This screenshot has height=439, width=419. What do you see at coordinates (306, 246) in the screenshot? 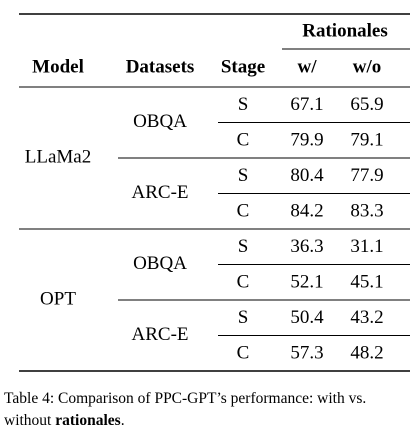
I see `value-cell: 36.3` at bounding box center [306, 246].